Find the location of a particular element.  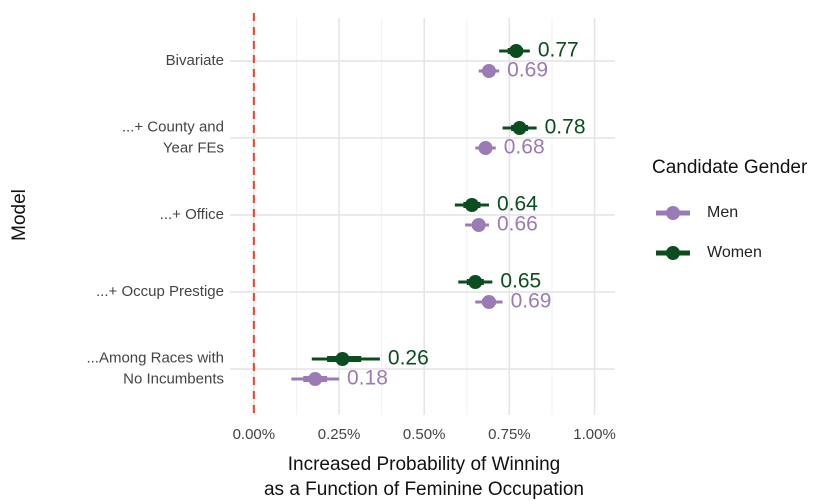

y-tick-label: ...+ County and is located at coordinates (173, 126).